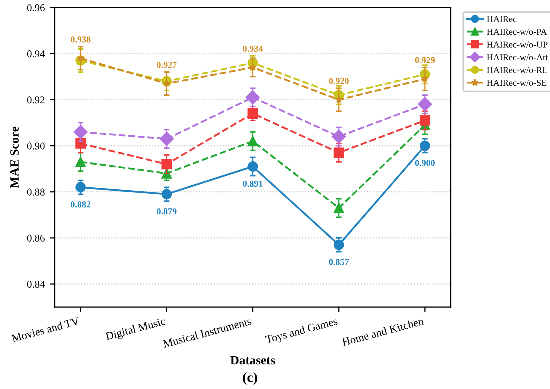 The height and width of the screenshot is (389, 550). I want to click on y-tick-label: 0.94, so click(36, 54).